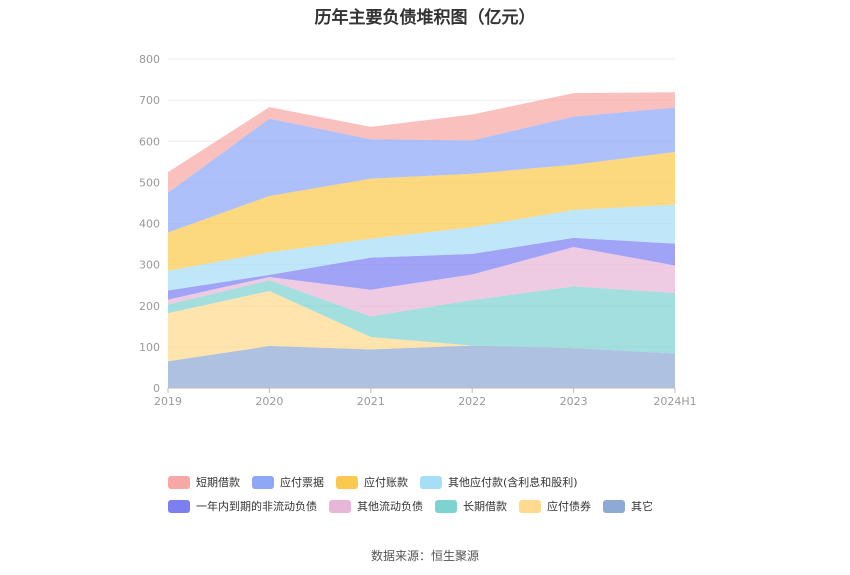 The image size is (850, 575). What do you see at coordinates (386, 482) in the screenshot?
I see `legend-label: 应付账款` at bounding box center [386, 482].